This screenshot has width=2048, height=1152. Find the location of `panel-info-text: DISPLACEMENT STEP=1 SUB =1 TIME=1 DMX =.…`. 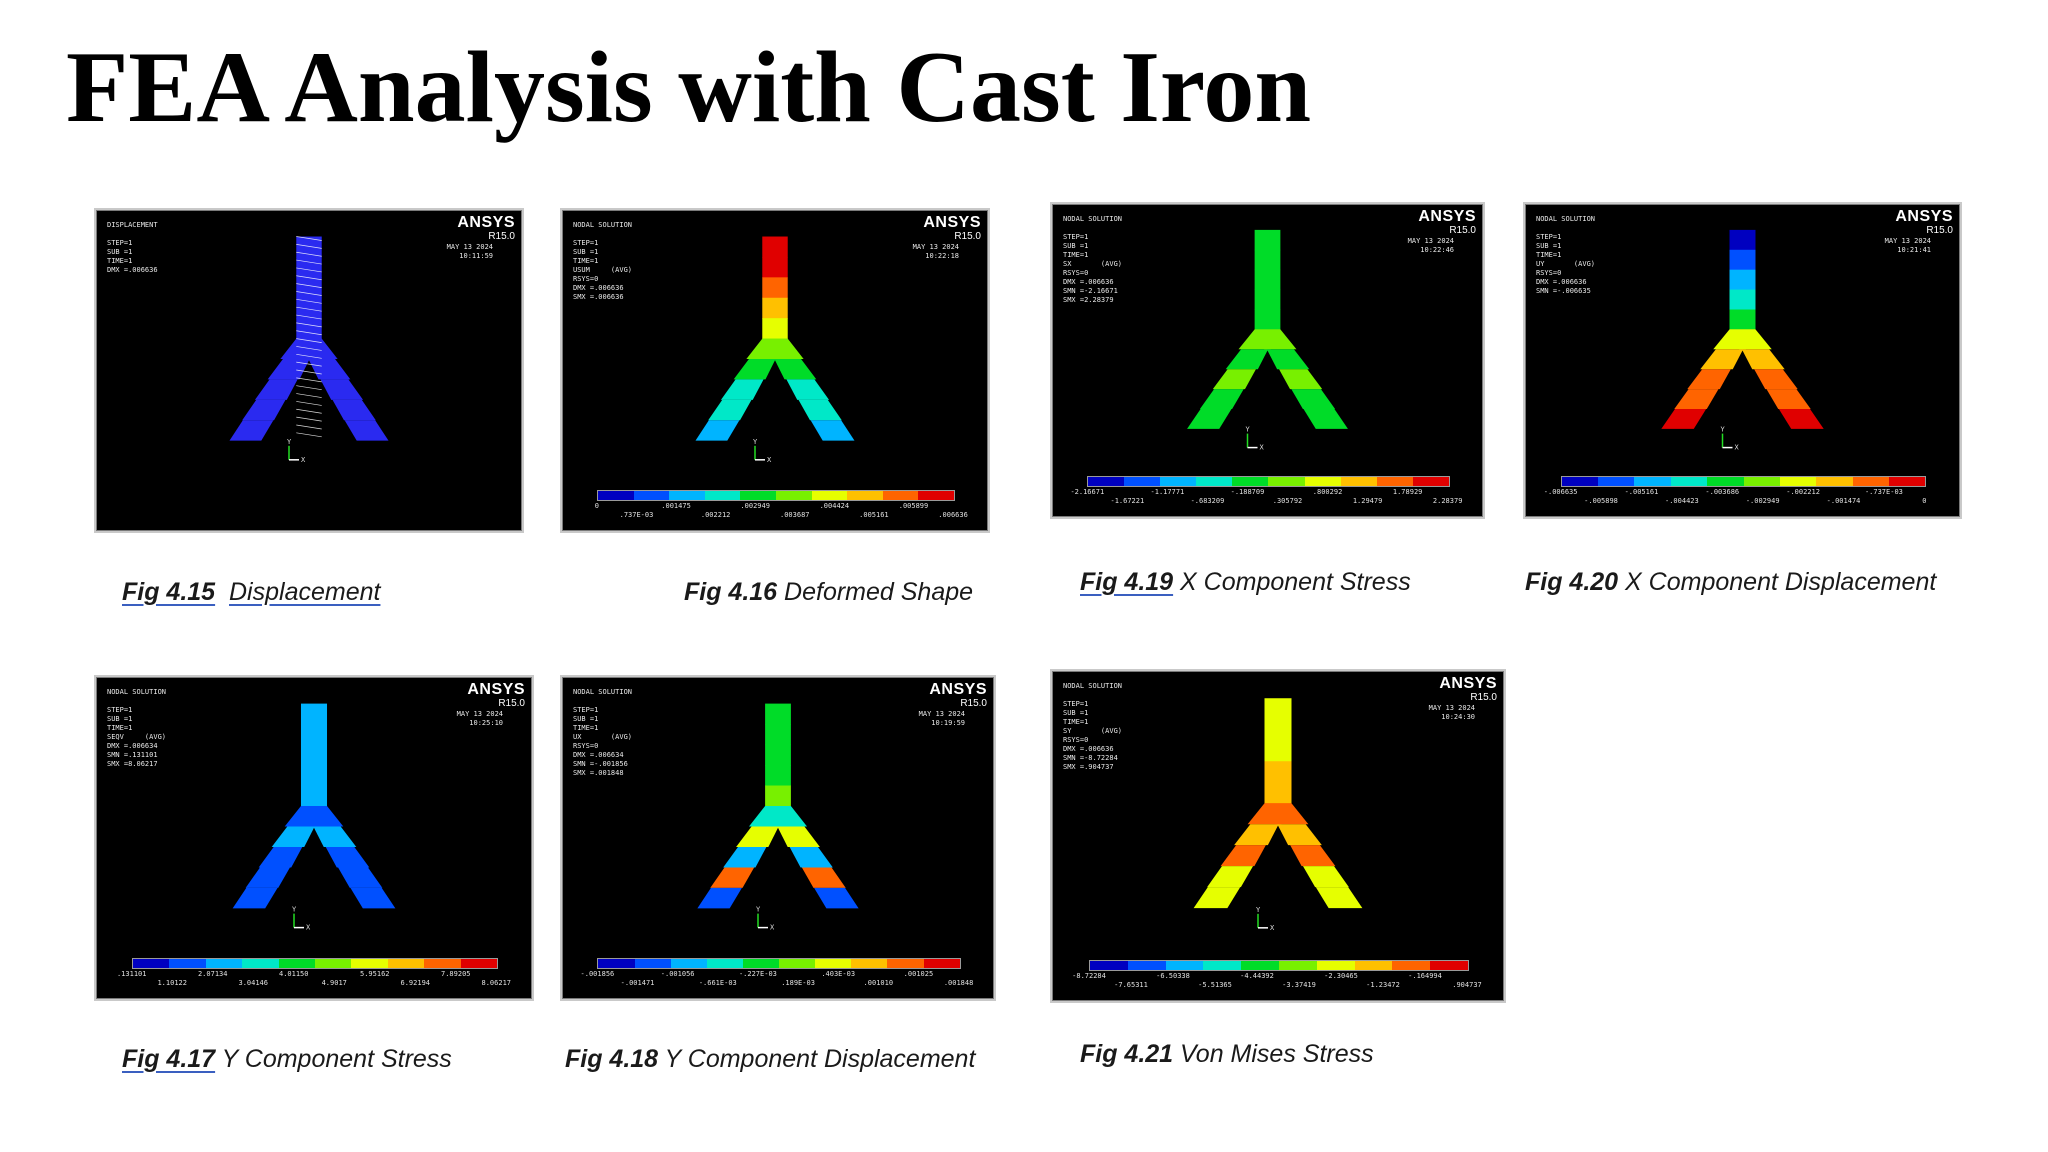

panel-info-text: DISPLACEMENT STEP=1 SUB =1 TIME=1 DMX =.… is located at coordinates (132, 247).